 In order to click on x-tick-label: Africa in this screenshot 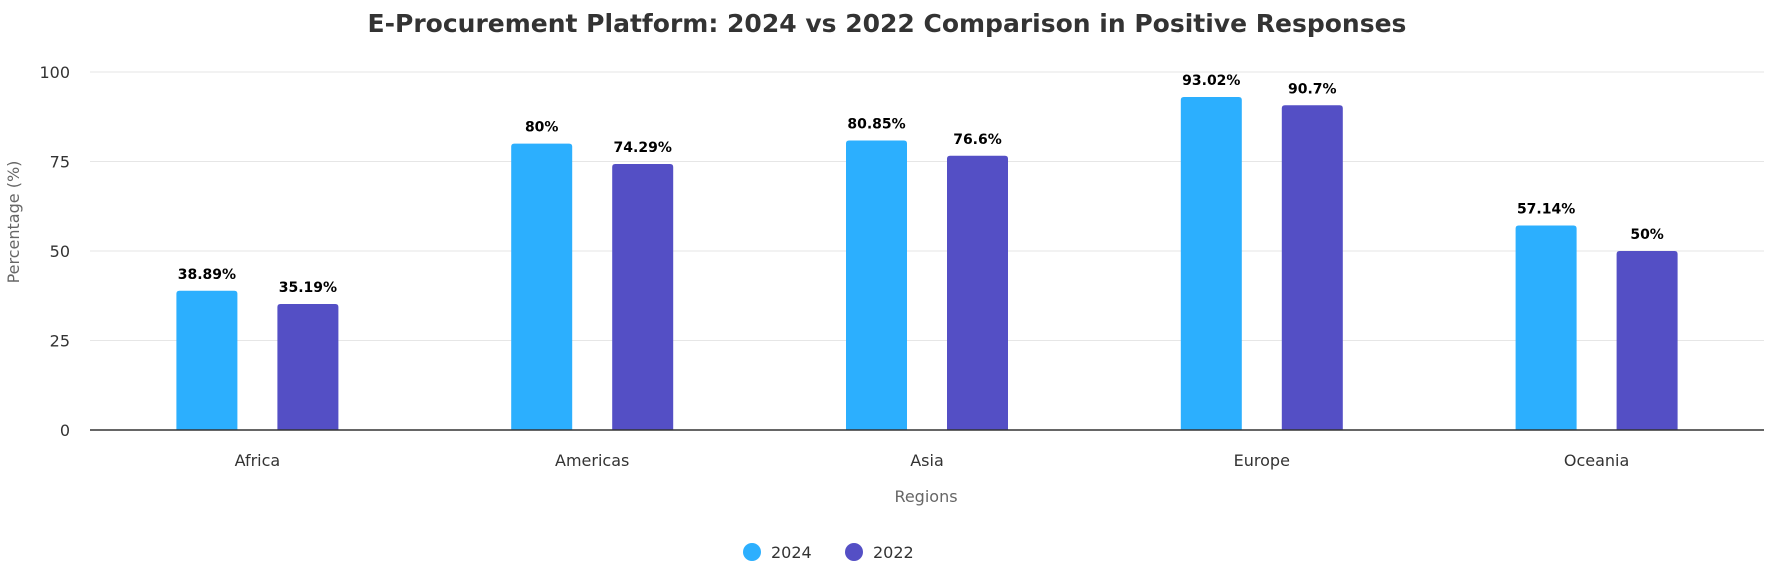, I will do `click(258, 460)`.